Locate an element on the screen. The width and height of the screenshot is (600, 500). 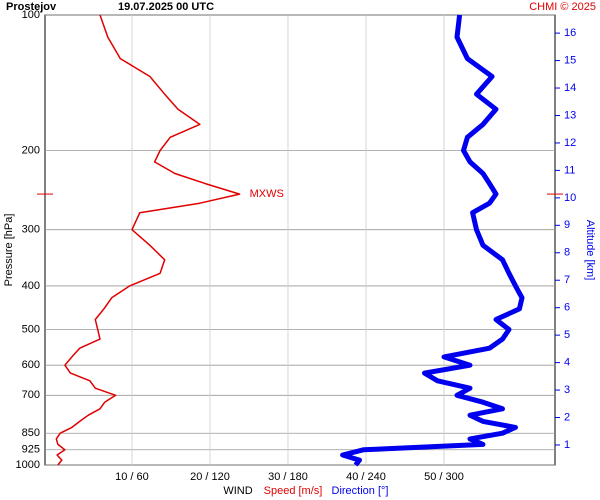
x-axis-label: WIND is located at coordinates (237, 491).